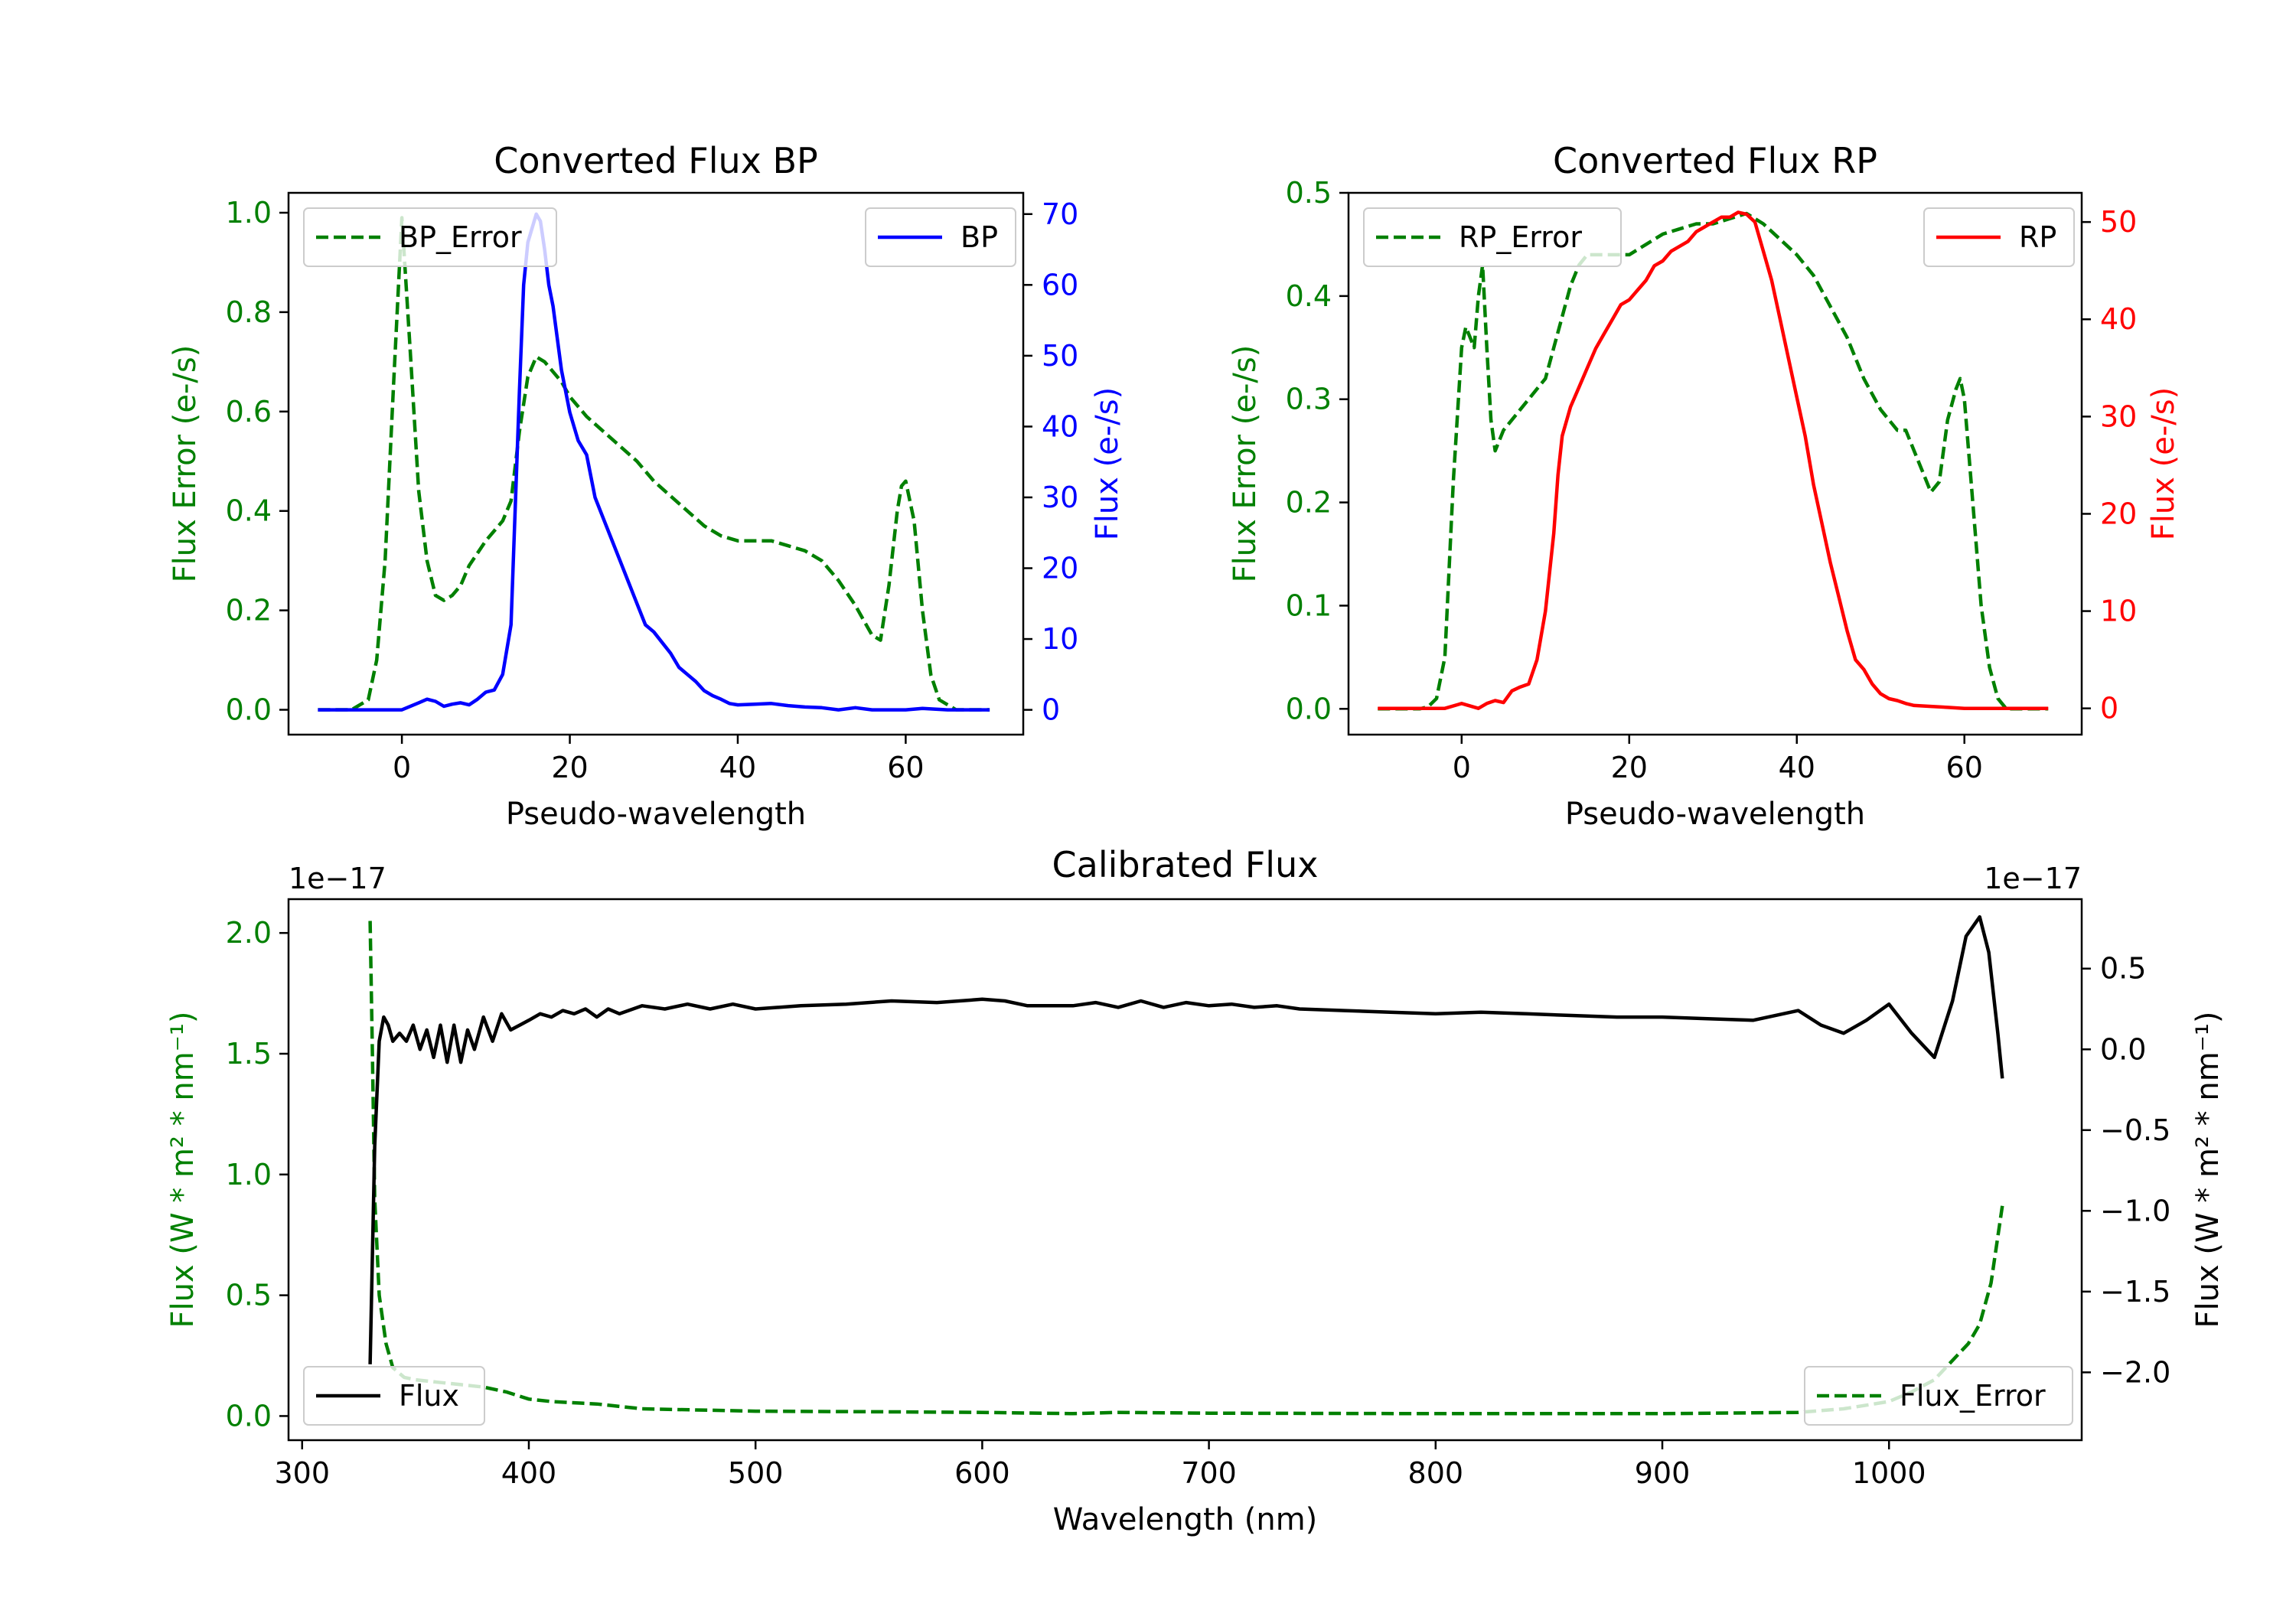 This screenshot has width=2296, height=1607. Describe the element at coordinates (1185, 864) in the screenshot. I see `chart-title: Calibrated Flux` at that location.